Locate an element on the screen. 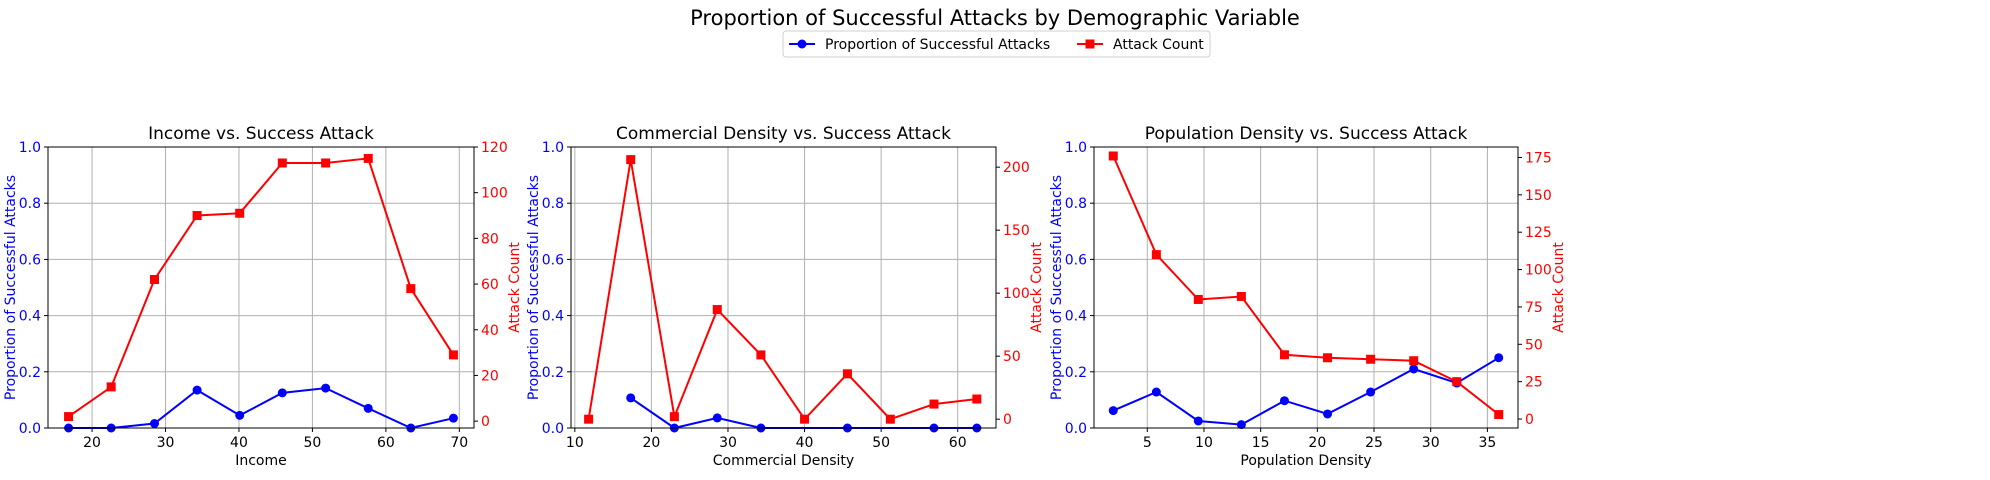  legend-attack-count-label: Attack Count is located at coordinates (1158, 45).